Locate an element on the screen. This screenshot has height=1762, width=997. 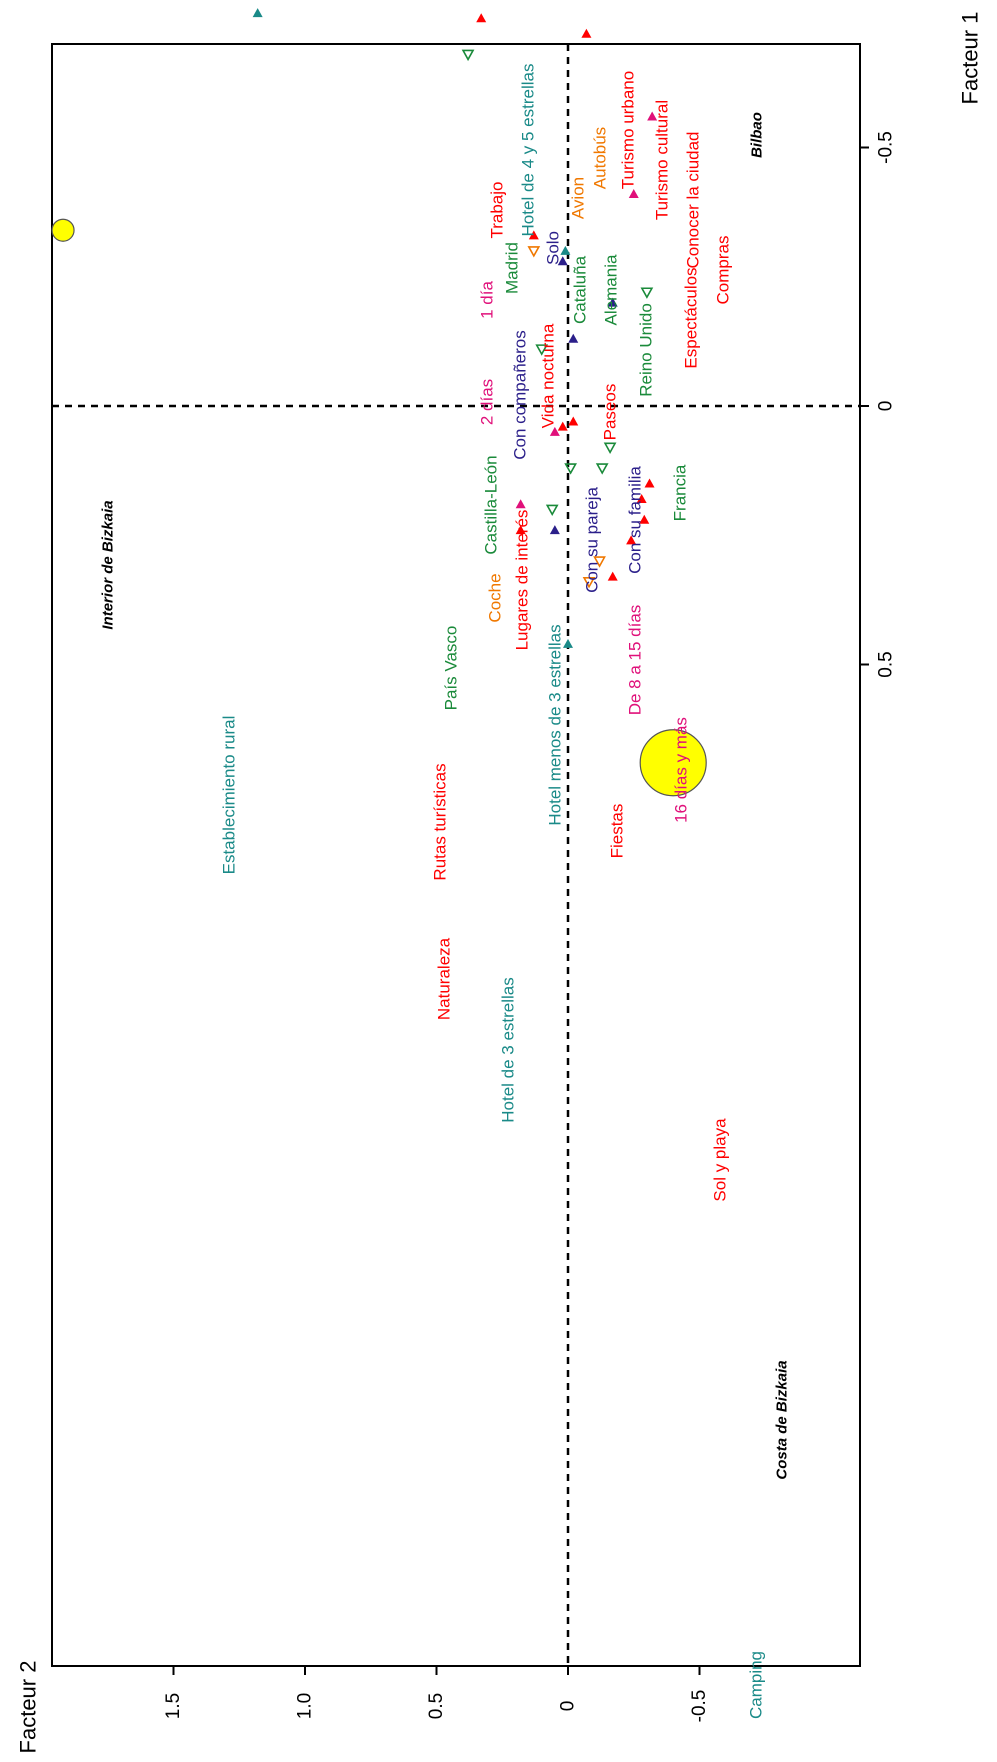
point-label: 2 días is located at coordinates (487, 402).